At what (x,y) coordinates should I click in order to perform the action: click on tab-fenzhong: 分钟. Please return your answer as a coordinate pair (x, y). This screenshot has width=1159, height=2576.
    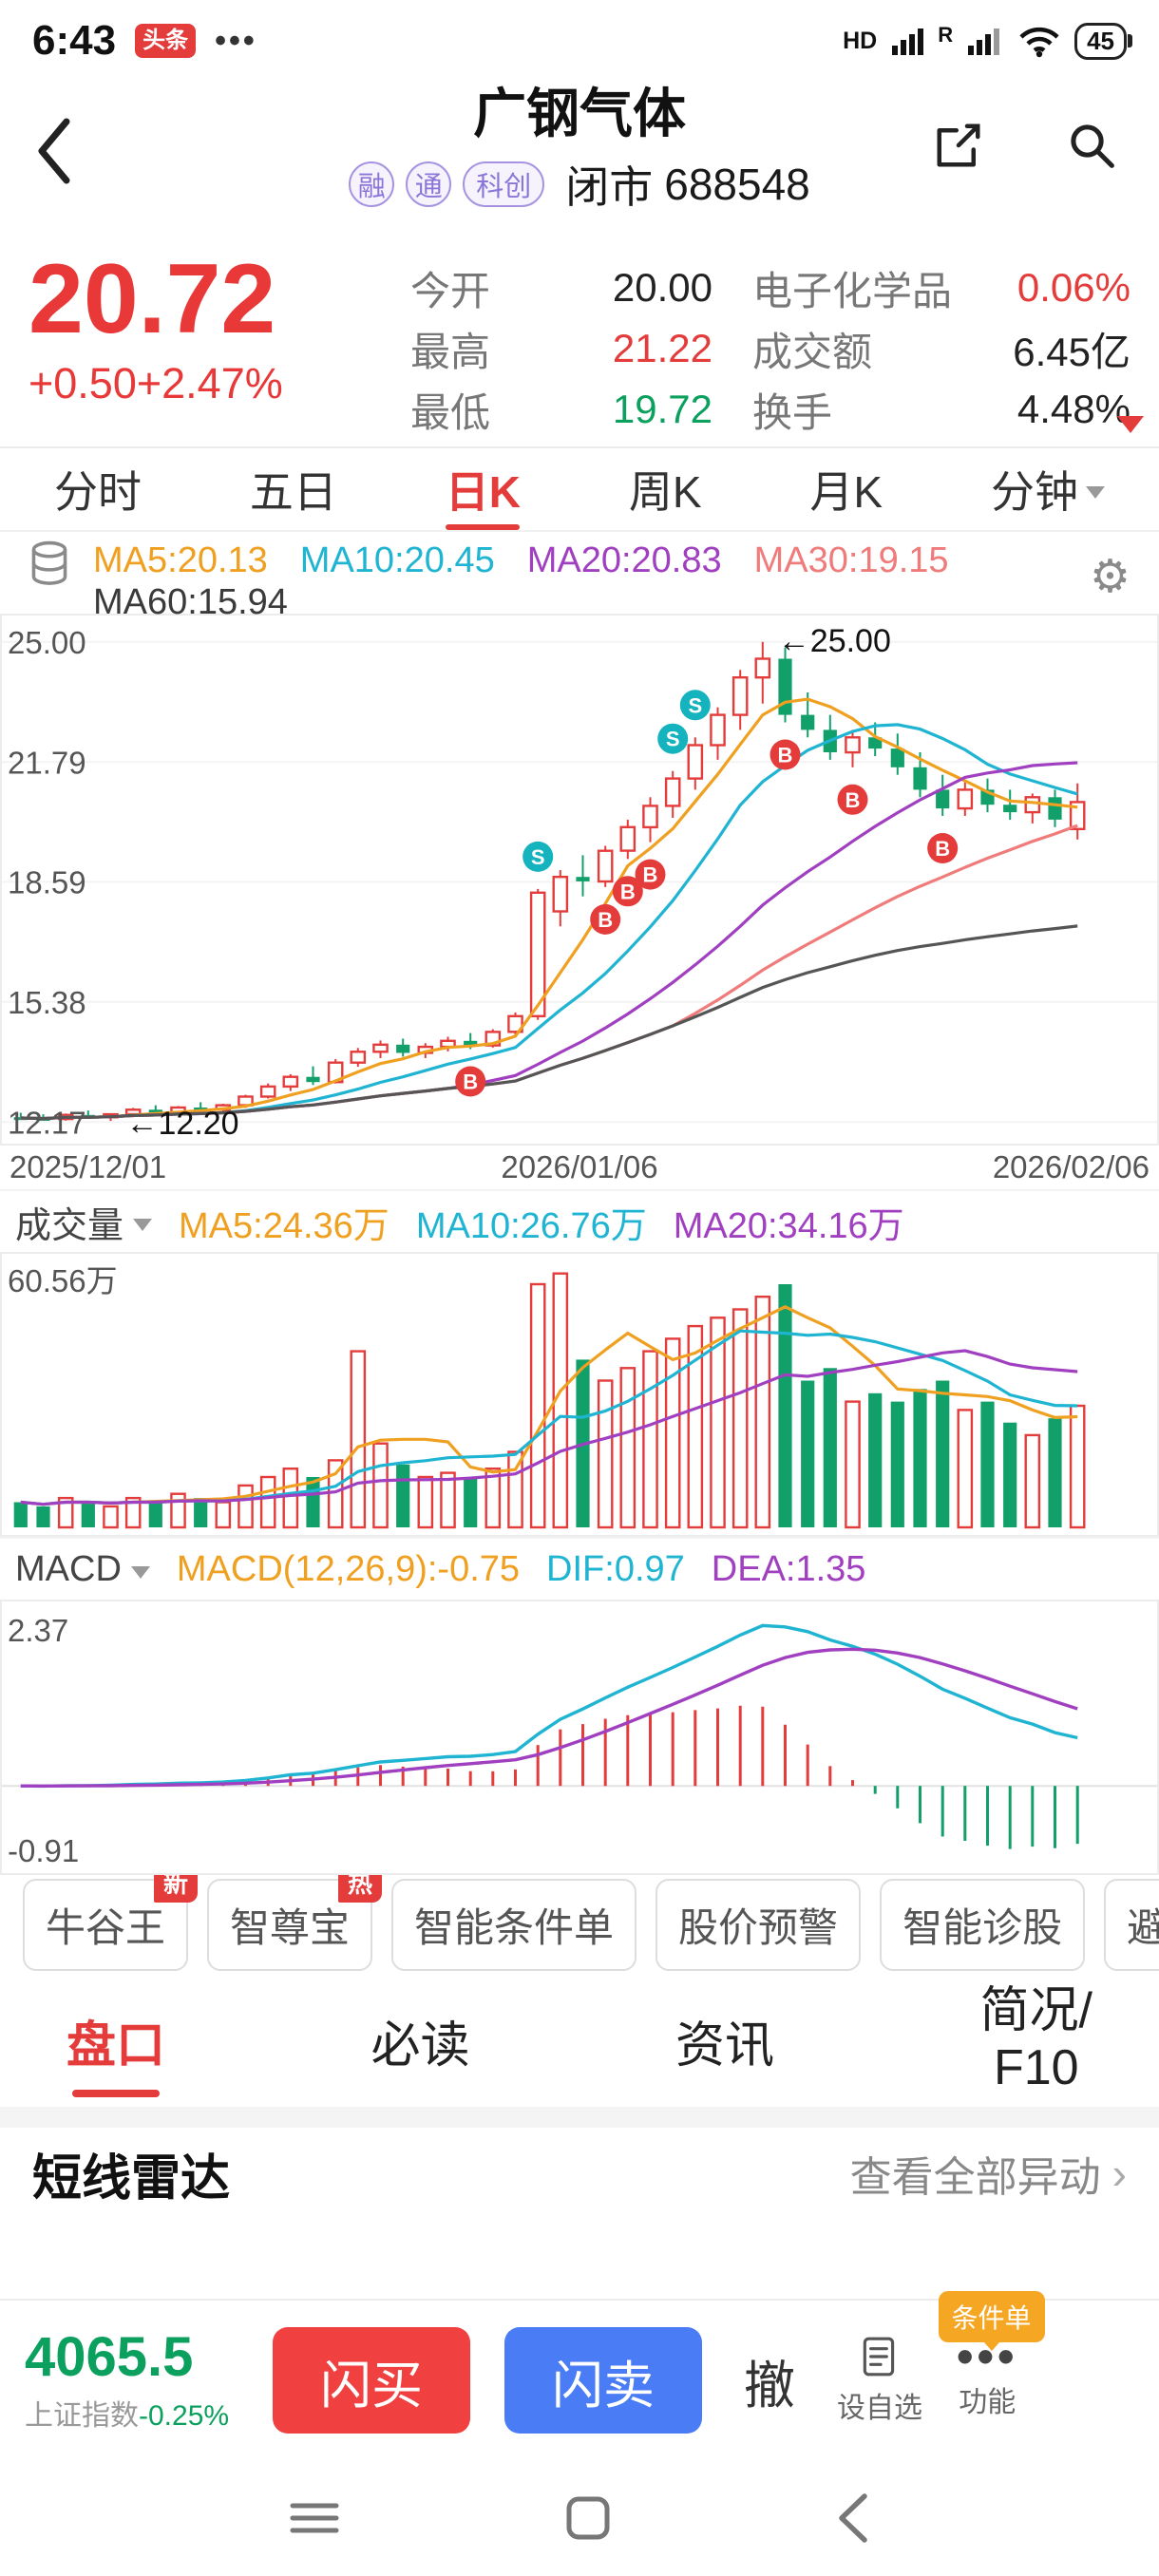
    Looking at the image, I should click on (1048, 489).